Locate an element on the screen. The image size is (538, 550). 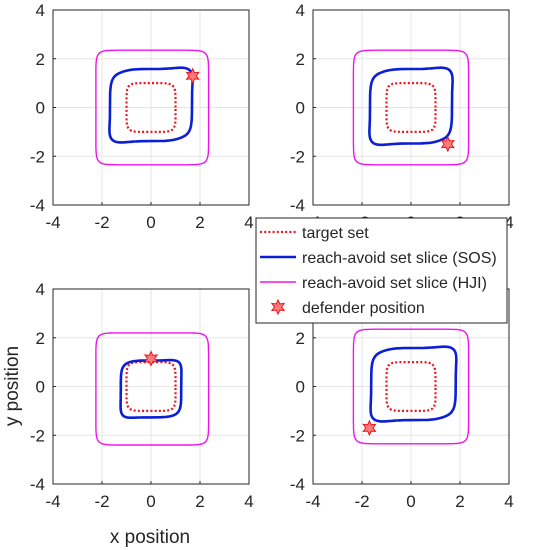
legend-label: target set is located at coordinates (335, 233).